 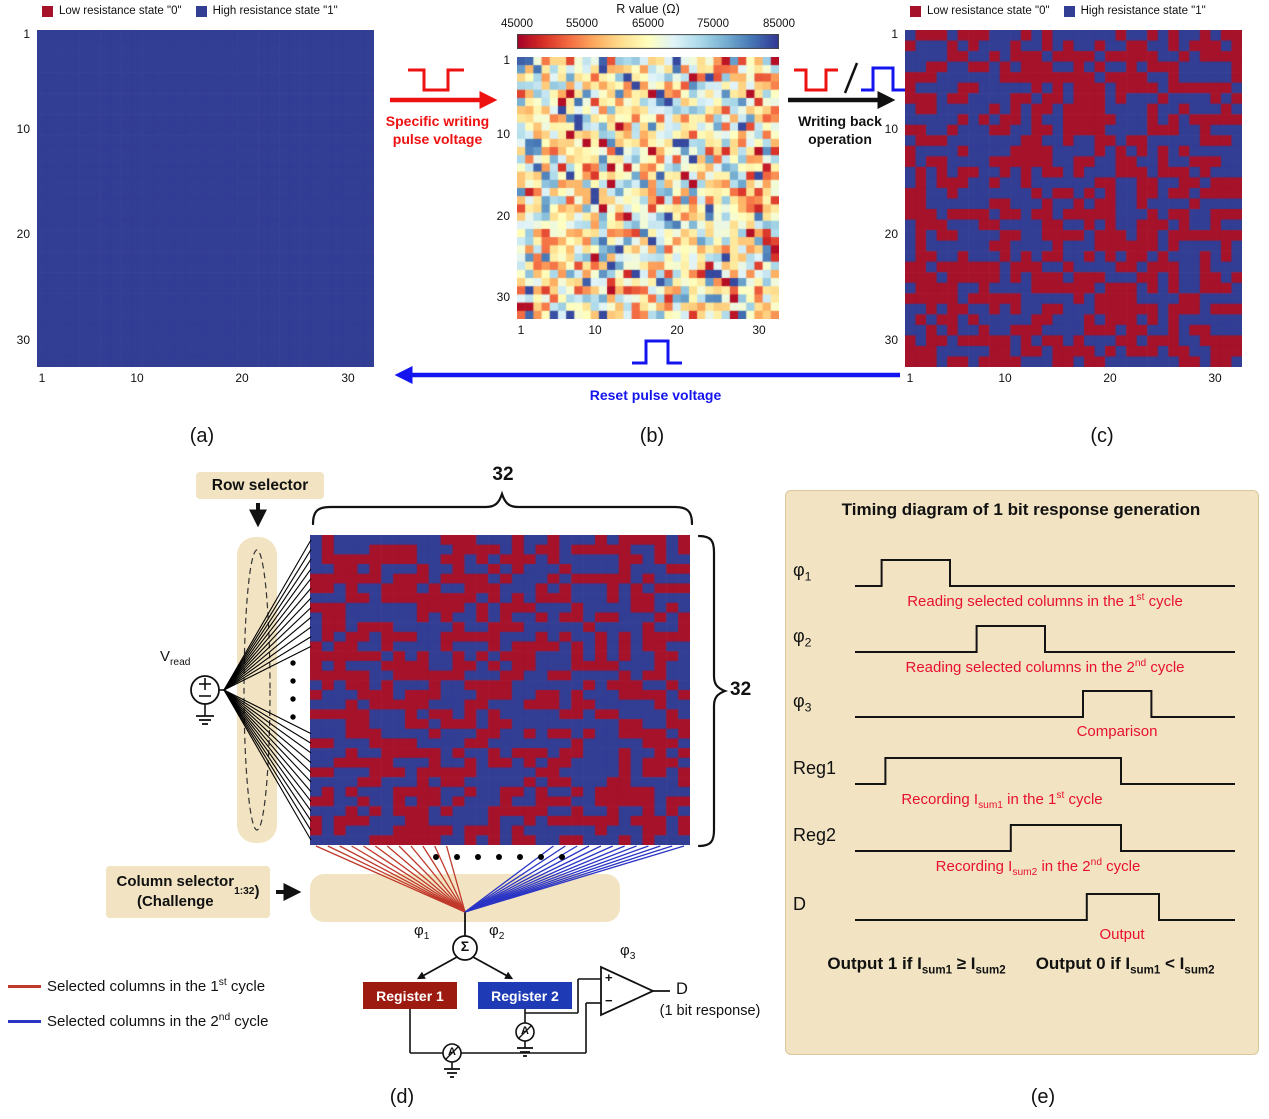 What do you see at coordinates (402, 1097) in the screenshot?
I see `panel-label-d: (d)` at bounding box center [402, 1097].